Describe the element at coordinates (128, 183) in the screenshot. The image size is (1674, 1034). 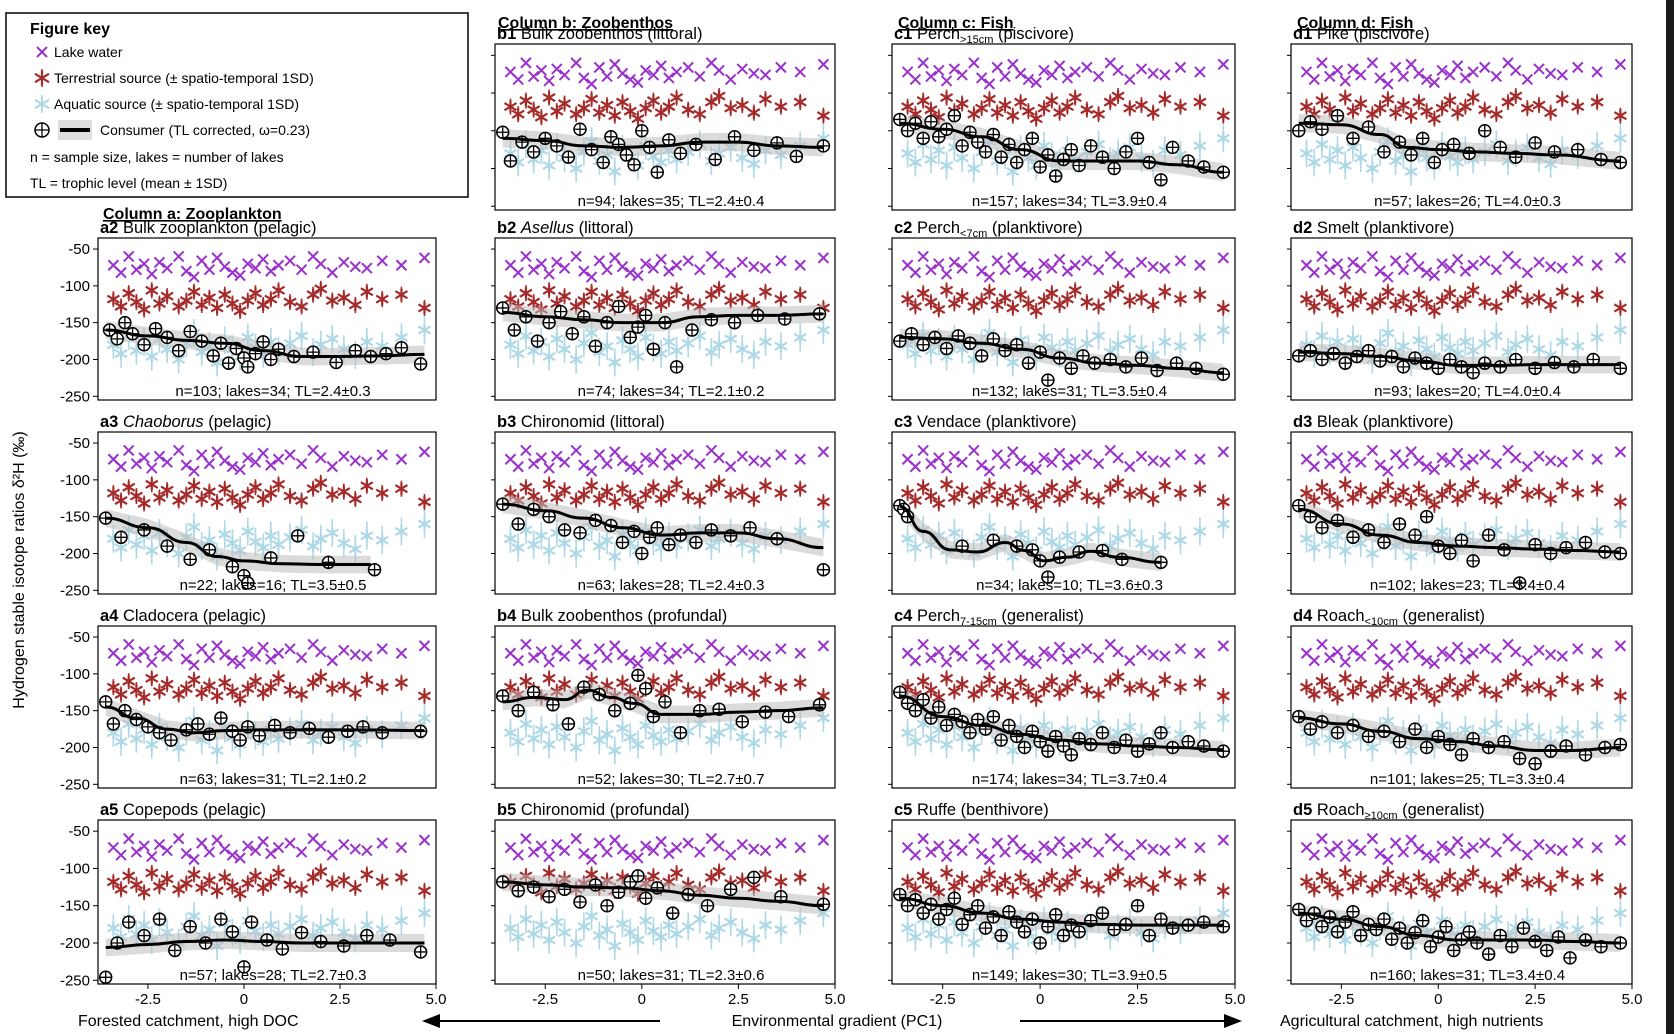
I see `key-item: TL = trophic level (mean ± 1SD)` at that location.